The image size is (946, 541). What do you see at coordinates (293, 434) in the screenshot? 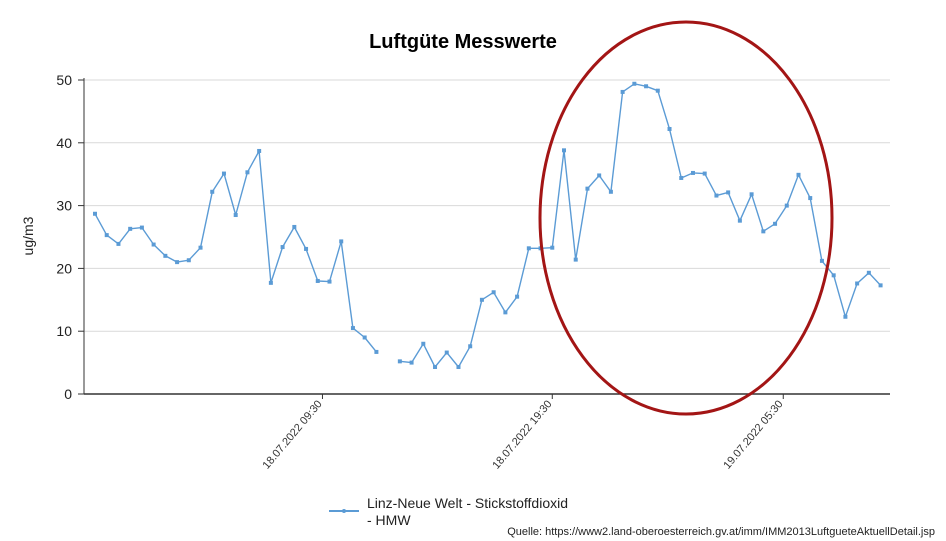
I see `x-tick-label: 18.07.2022 09:30` at bounding box center [293, 434].